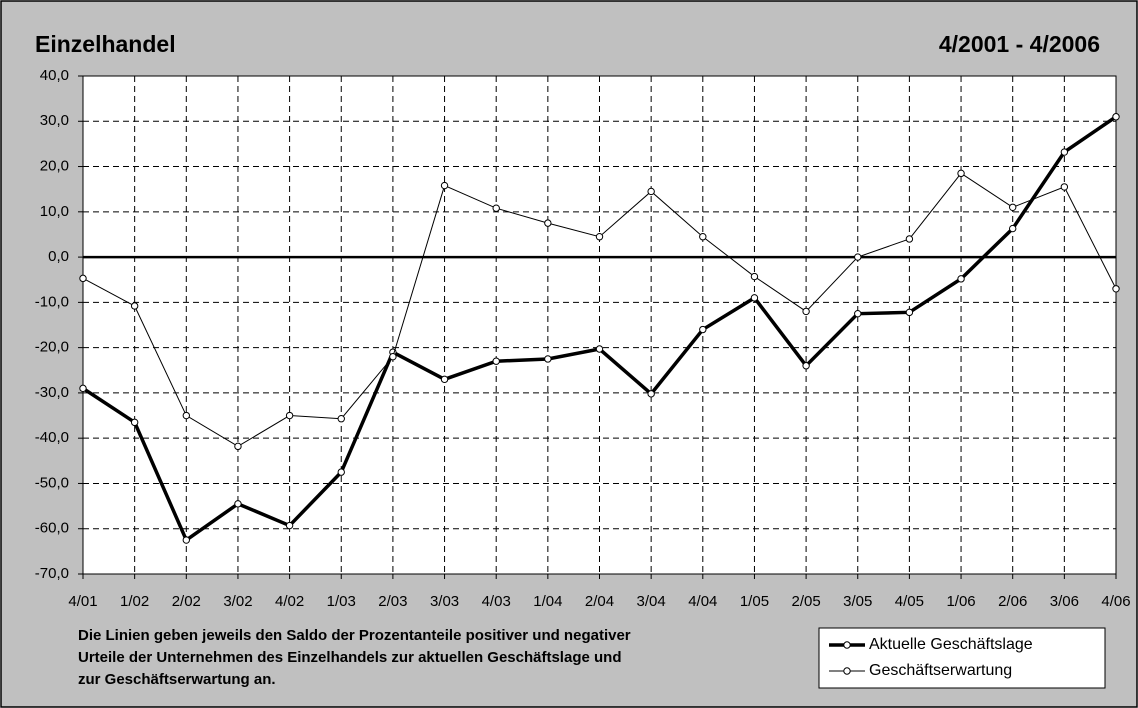 This screenshot has width=1138, height=708. What do you see at coordinates (754, 601) in the screenshot?
I see `x-tick-label: 1/05` at bounding box center [754, 601].